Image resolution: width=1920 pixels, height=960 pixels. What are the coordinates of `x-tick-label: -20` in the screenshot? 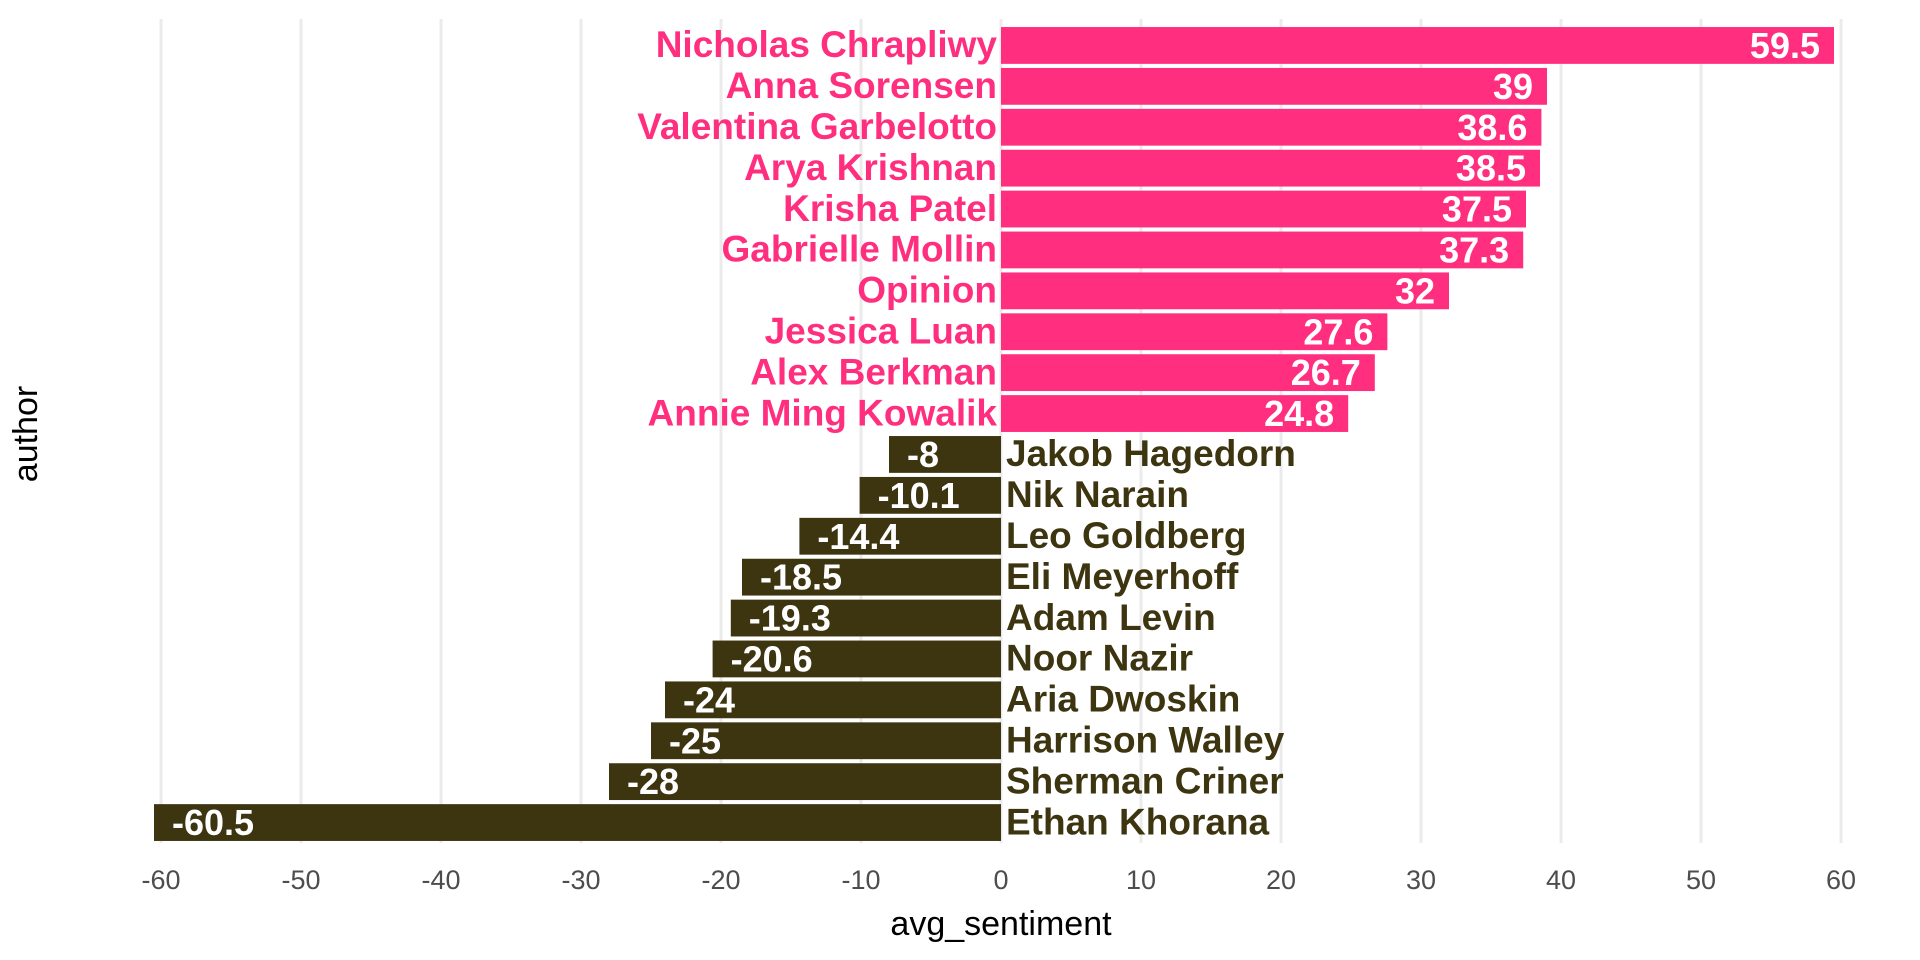 It's located at (720, 880).